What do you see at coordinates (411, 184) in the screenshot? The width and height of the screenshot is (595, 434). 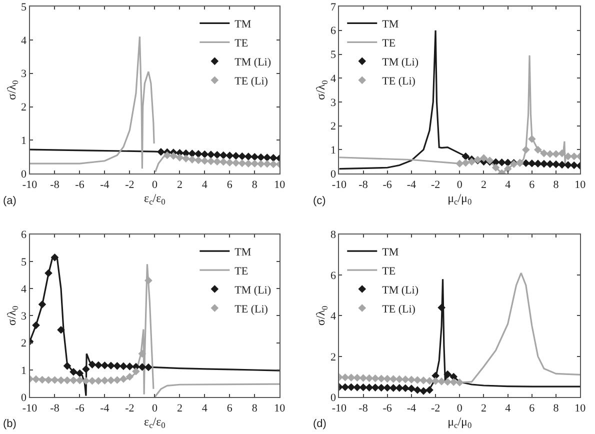 I see `x-tick-label: -4` at bounding box center [411, 184].